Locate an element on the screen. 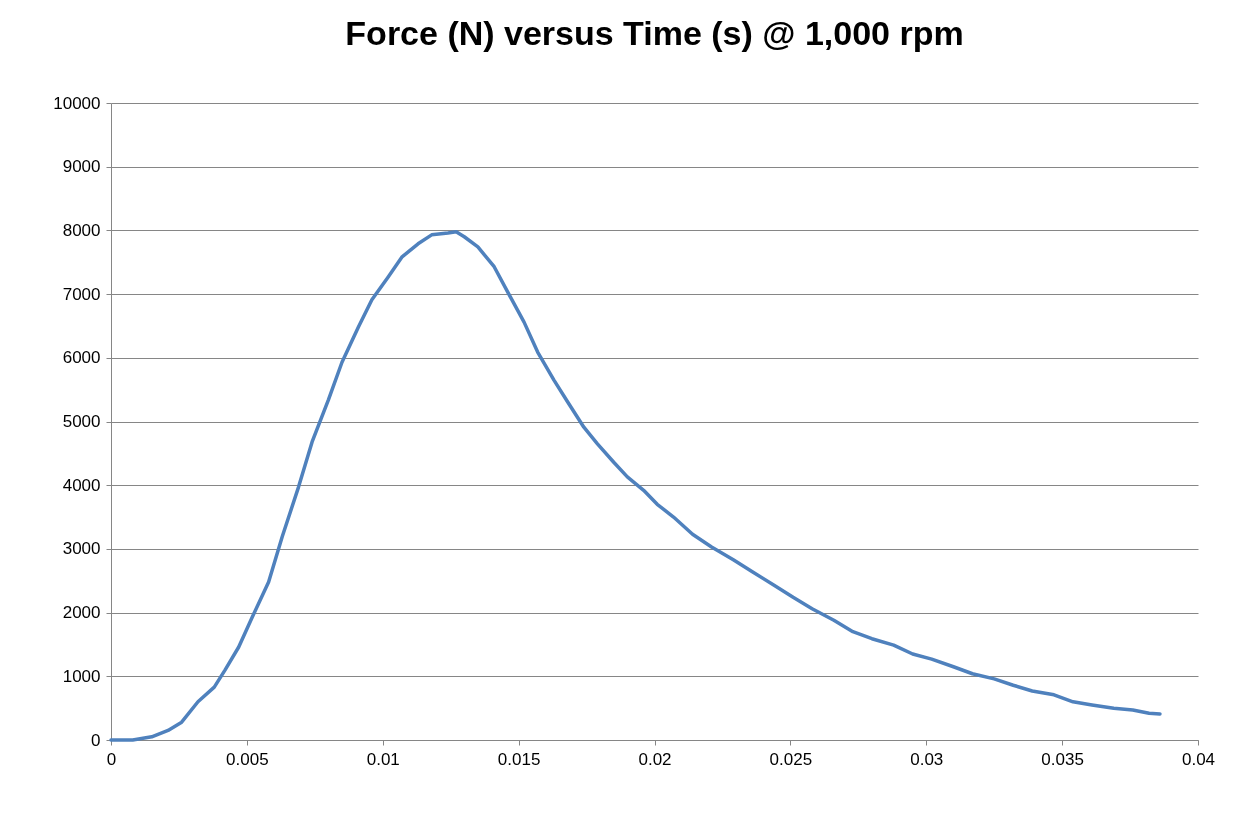  x-tick-label: 0.025 is located at coordinates (791, 759).